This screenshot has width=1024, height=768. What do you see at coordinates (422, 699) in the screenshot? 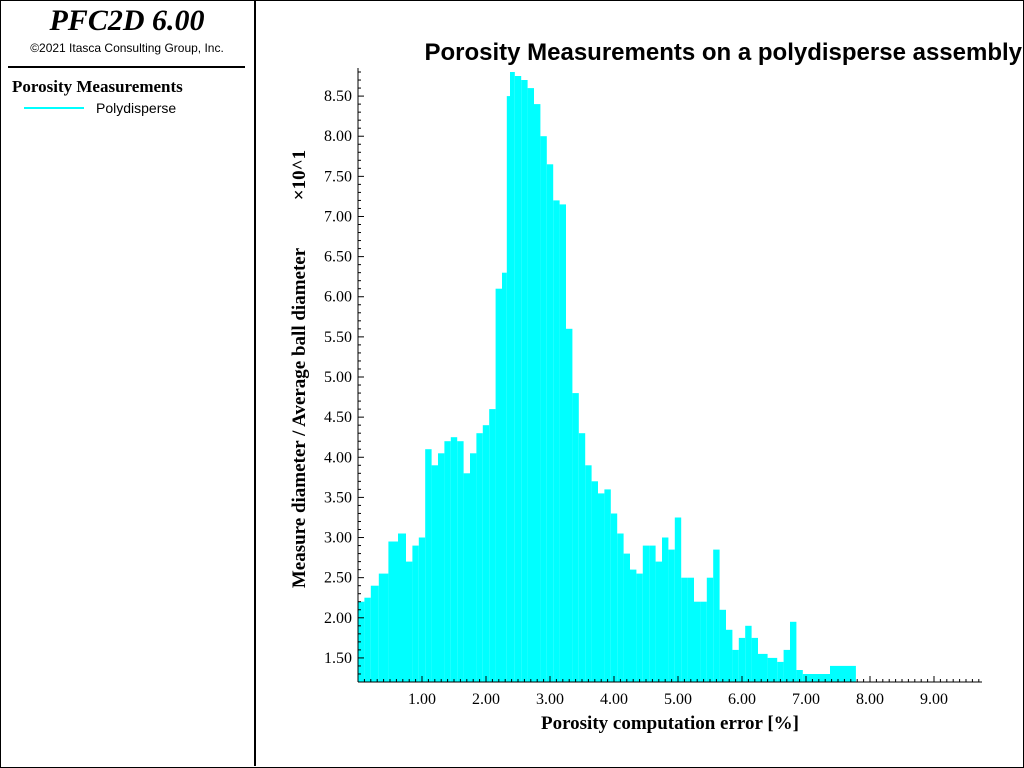
I see `x-tick-label: 1.00` at bounding box center [422, 699].